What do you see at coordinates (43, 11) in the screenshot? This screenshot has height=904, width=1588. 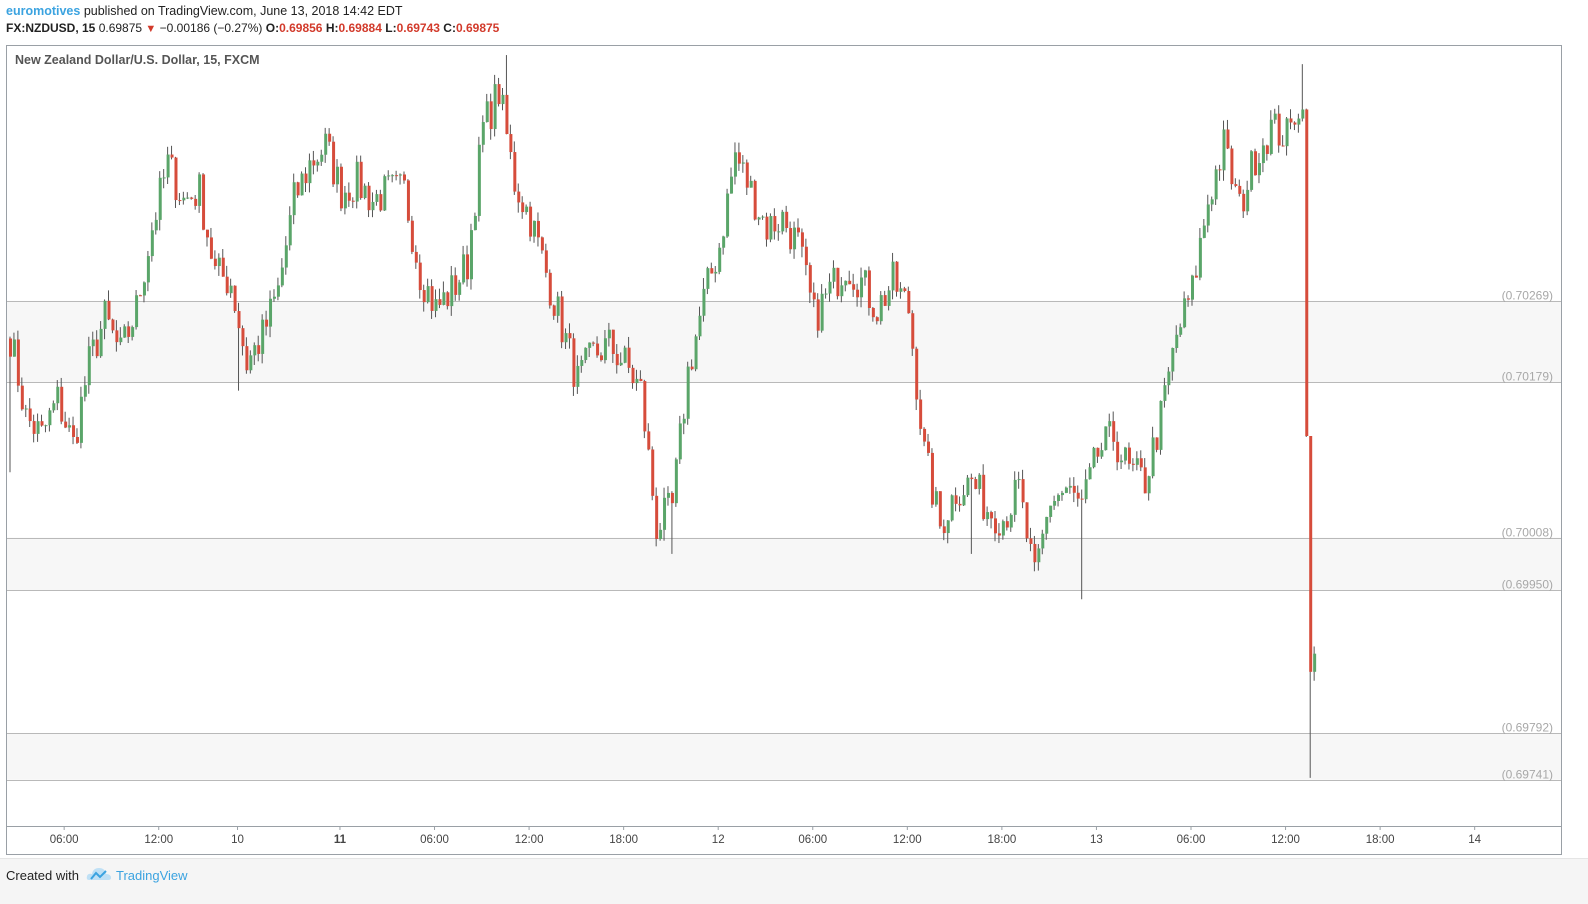 I see `author-link: euromotives` at bounding box center [43, 11].